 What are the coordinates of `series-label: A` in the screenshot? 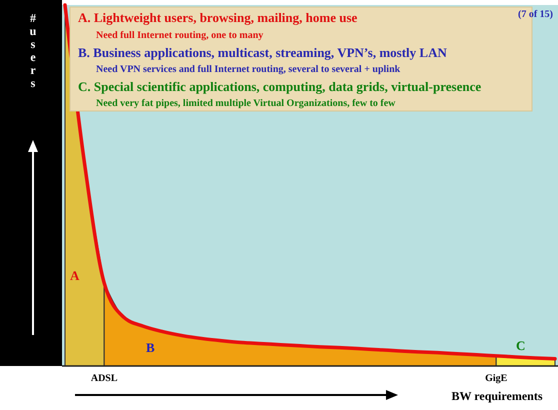 It's located at (75, 275).